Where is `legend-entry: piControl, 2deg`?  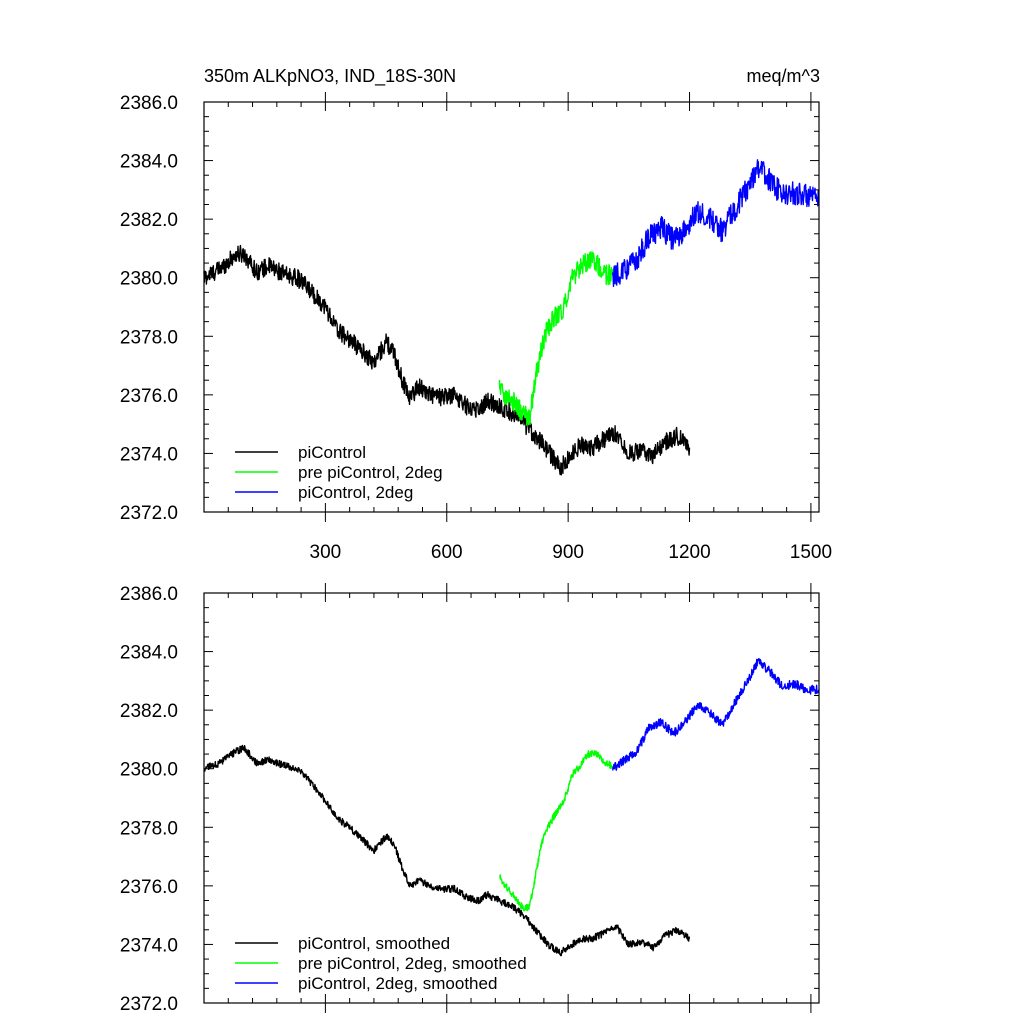 legend-entry: piControl, 2deg is located at coordinates (324, 492).